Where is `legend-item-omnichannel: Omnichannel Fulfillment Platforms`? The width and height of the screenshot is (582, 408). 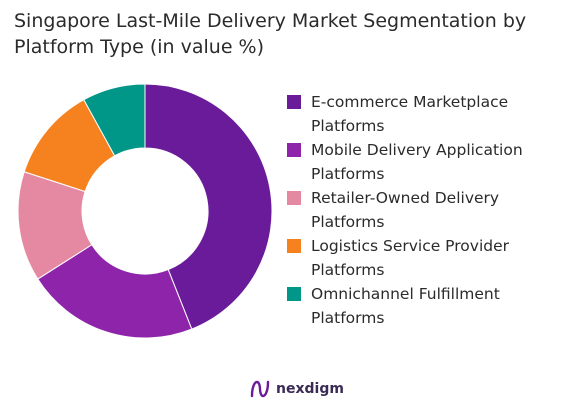
legend-item-omnichannel: Omnichannel Fulfillment Platforms is located at coordinates (432, 306).